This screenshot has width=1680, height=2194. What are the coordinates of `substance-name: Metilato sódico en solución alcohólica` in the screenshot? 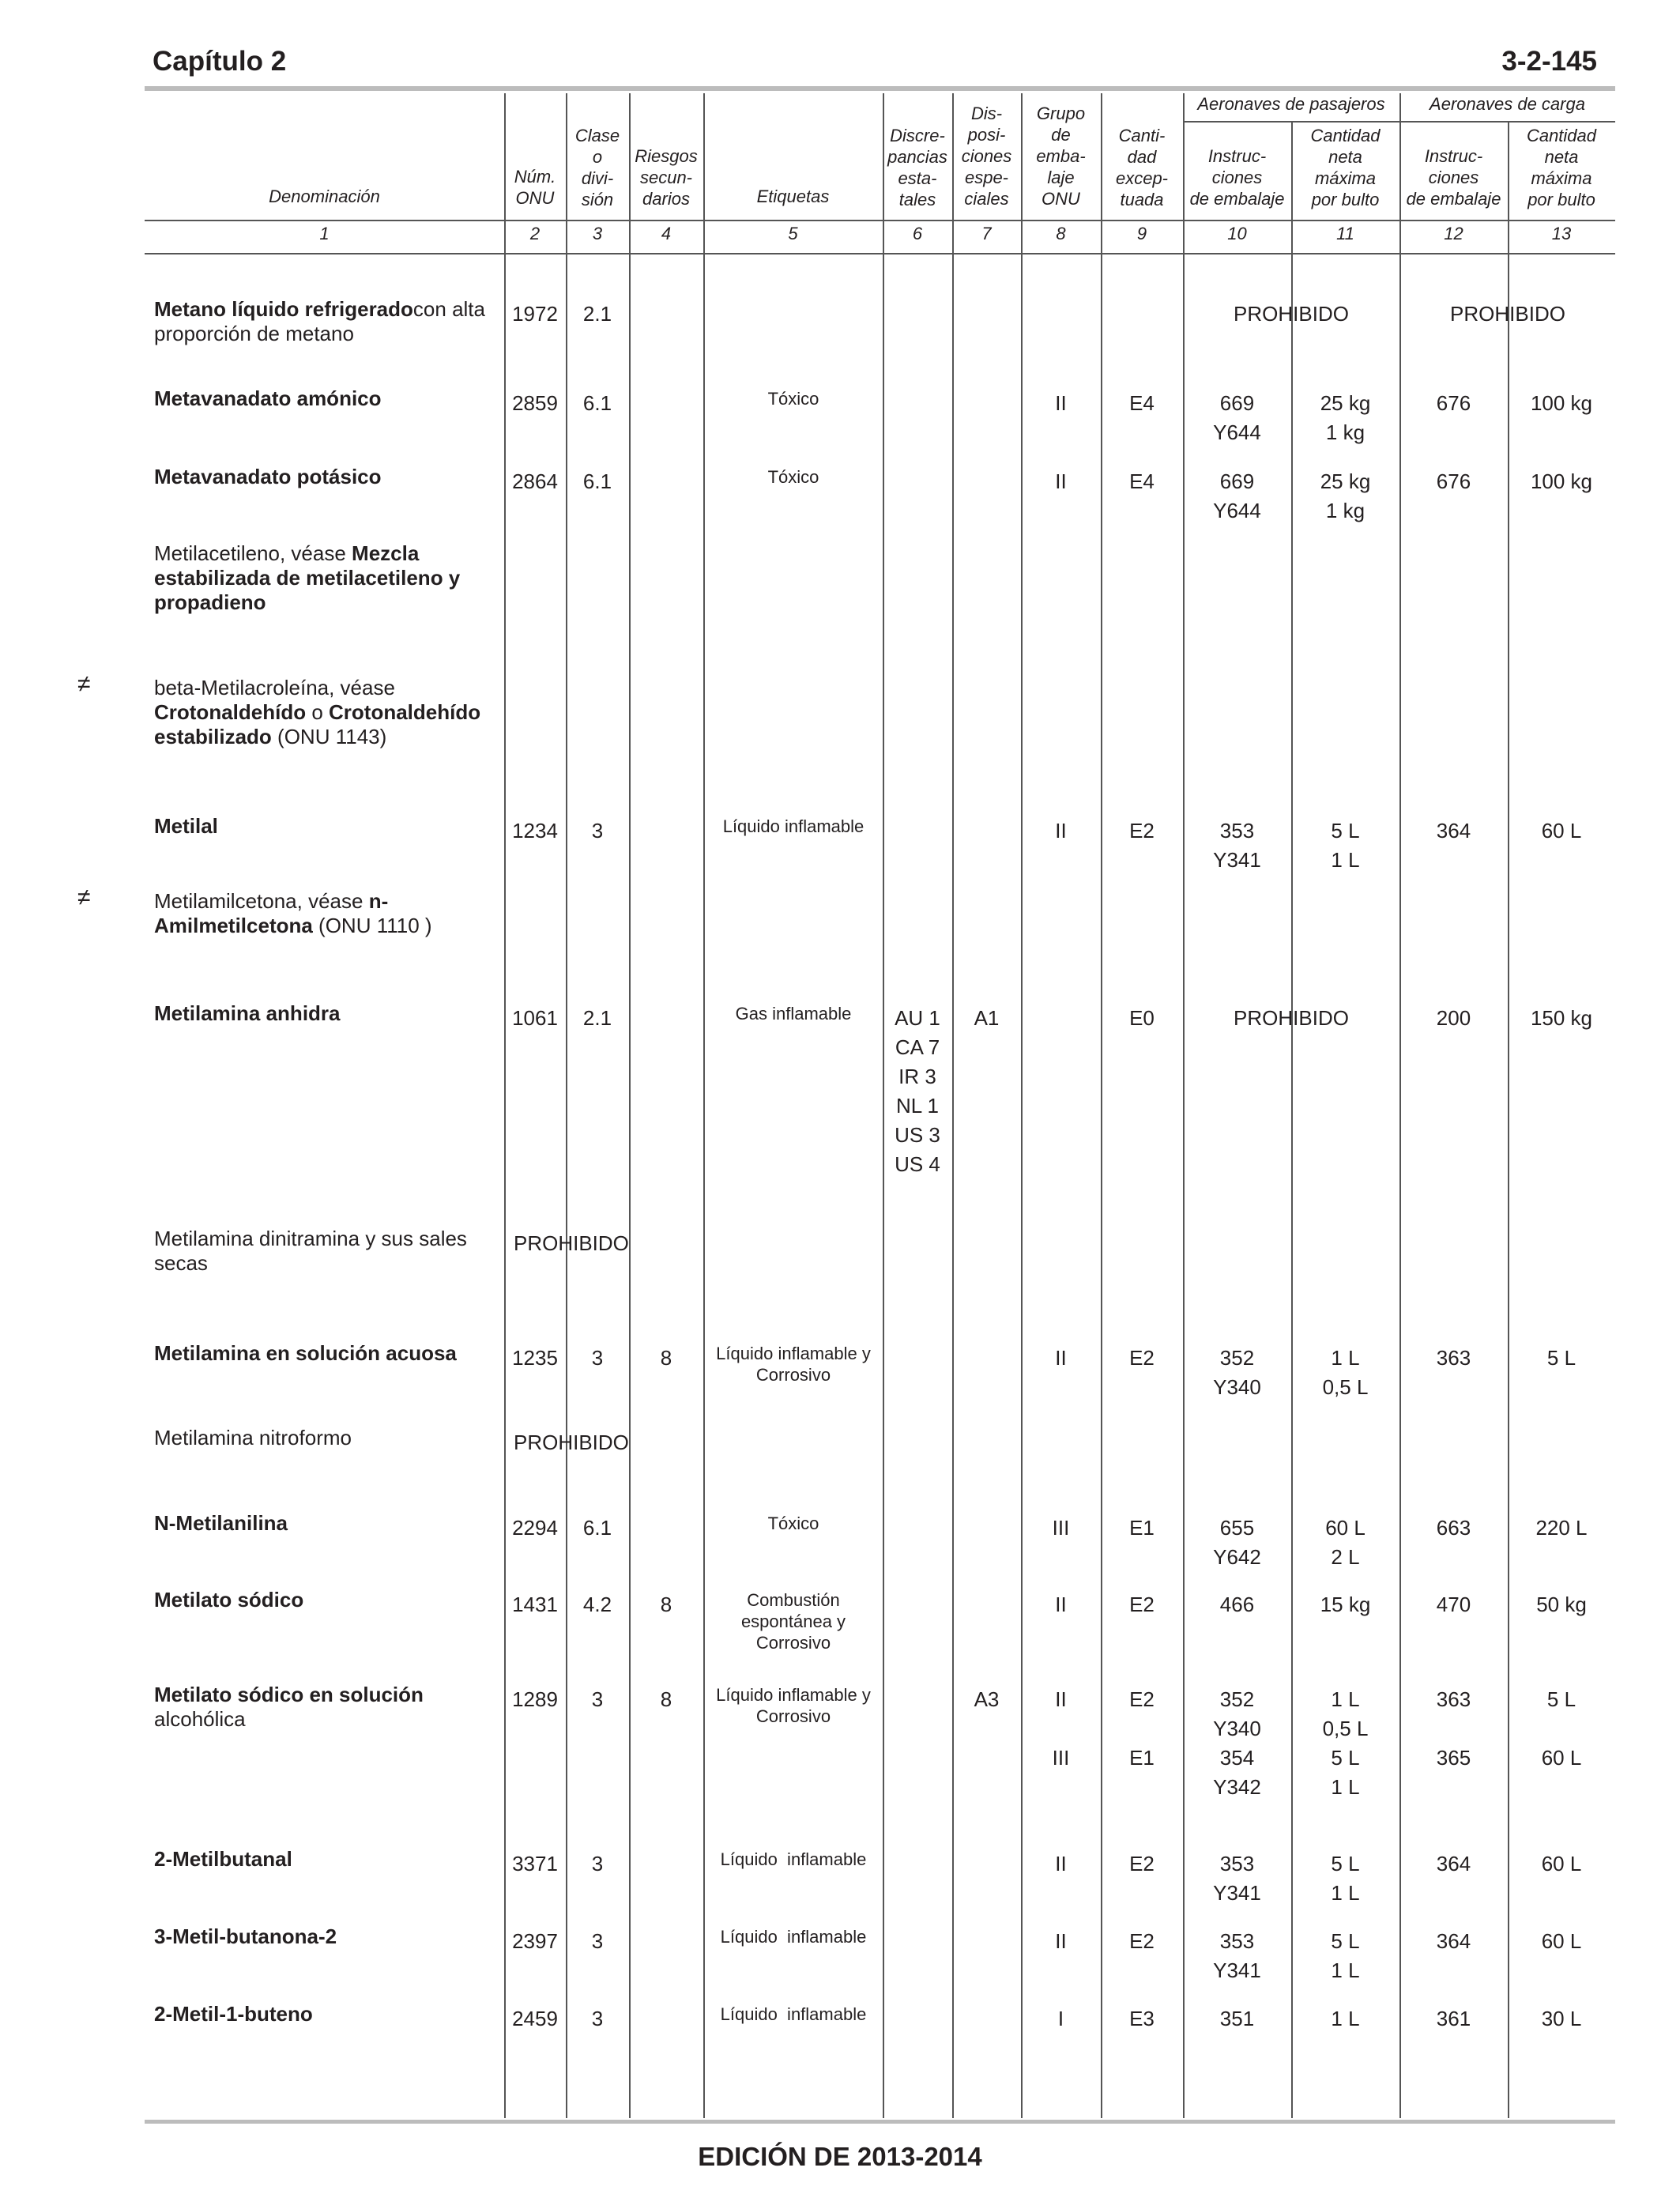 It's located at (324, 1707).